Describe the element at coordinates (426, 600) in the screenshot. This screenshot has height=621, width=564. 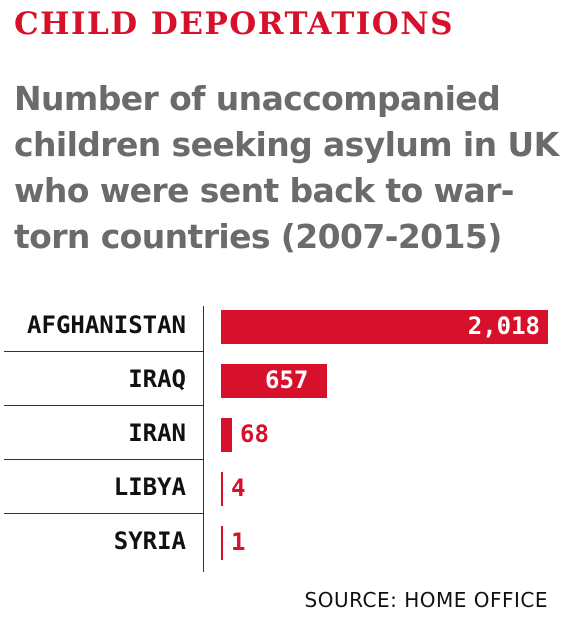
I see `source-note: SOURCE: HOME OFFICE` at that location.